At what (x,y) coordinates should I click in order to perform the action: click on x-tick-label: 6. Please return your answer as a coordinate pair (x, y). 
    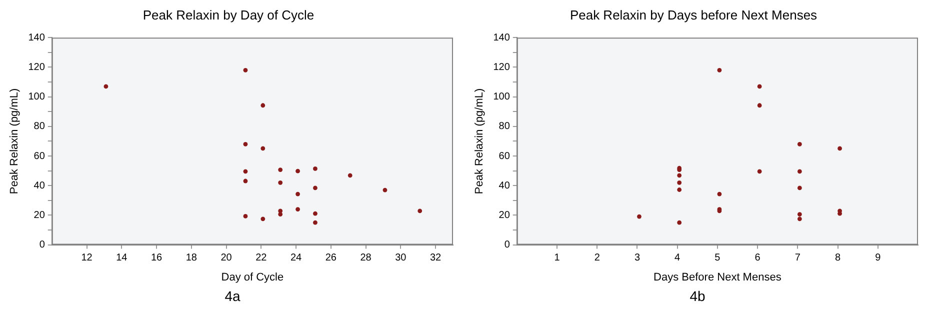
    Looking at the image, I should click on (757, 258).